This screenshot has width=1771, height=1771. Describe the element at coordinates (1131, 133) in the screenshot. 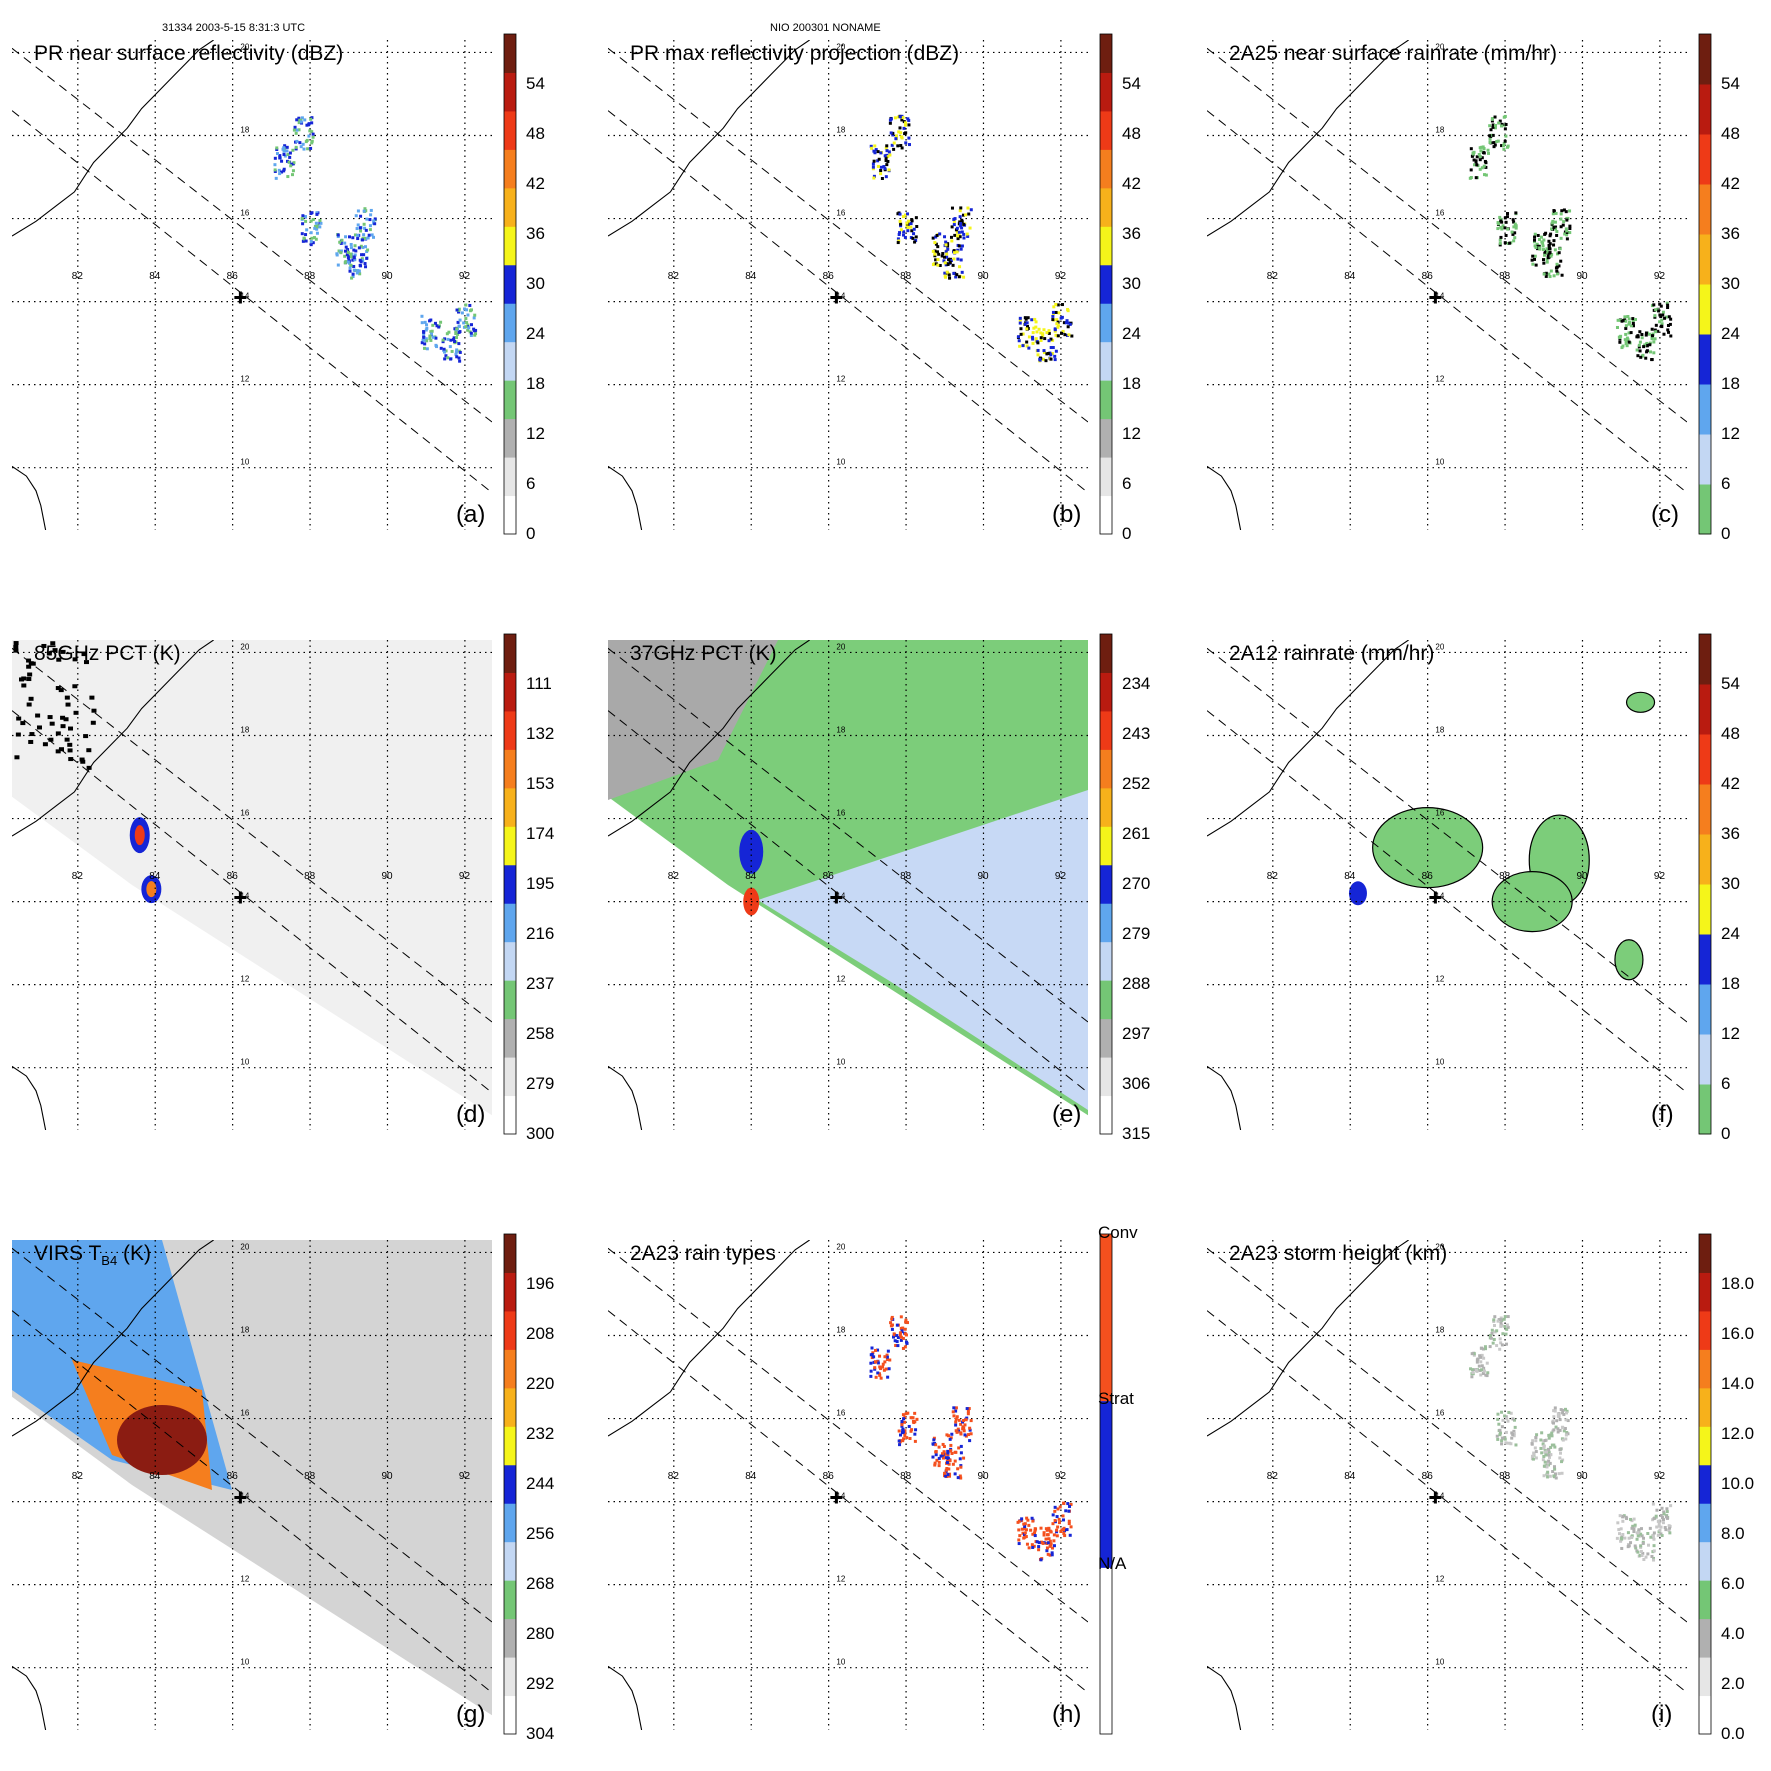

I see `colorbar-label: 48` at that location.